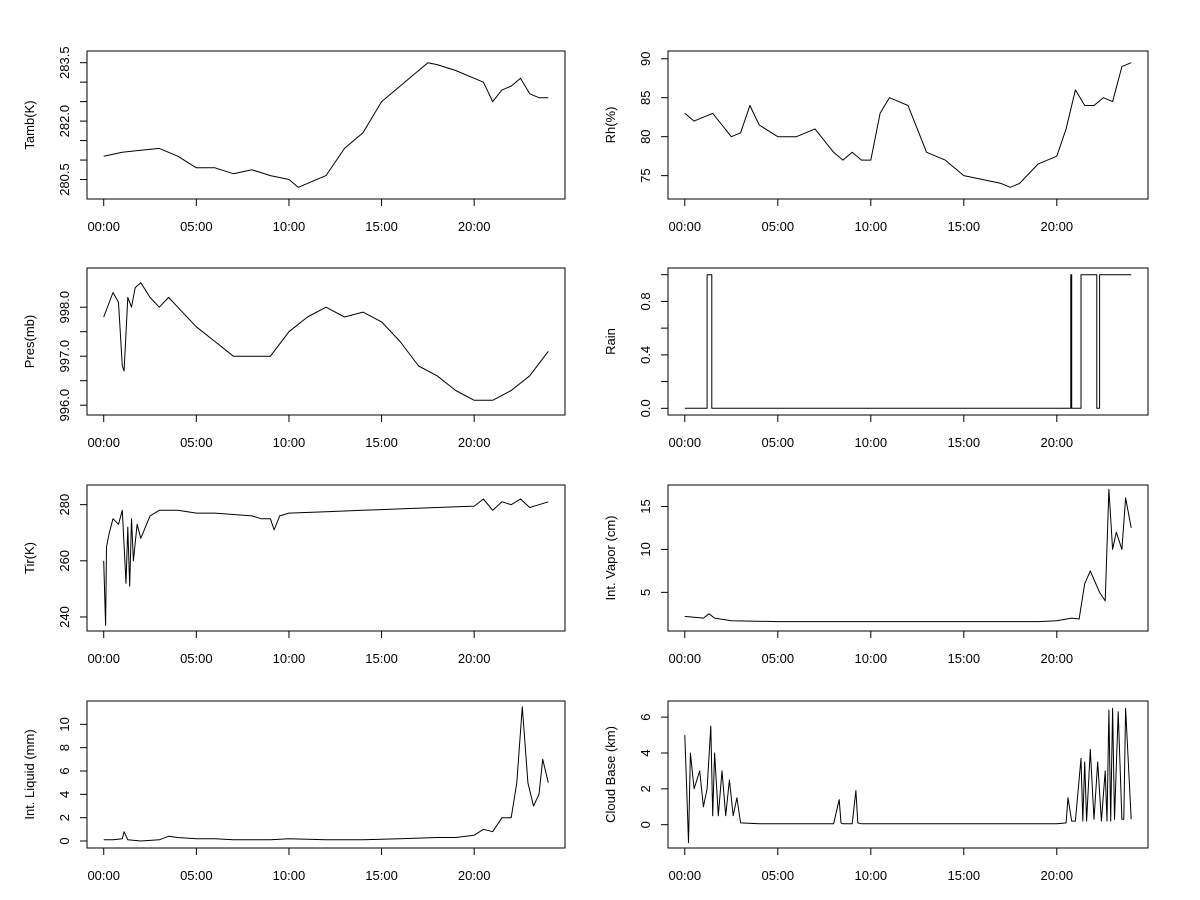 The height and width of the screenshot is (900, 1200). What do you see at coordinates (645, 301) in the screenshot?
I see `y-tick-label: 0.8` at bounding box center [645, 301].